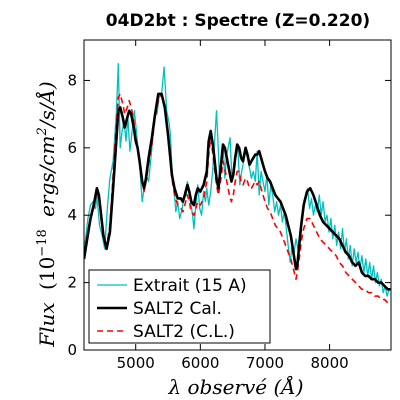 Image resolution: width=400 pixels, height=400 pixels. What do you see at coordinates (136, 363) in the screenshot?
I see `x-tick-label: 5000` at bounding box center [136, 363].